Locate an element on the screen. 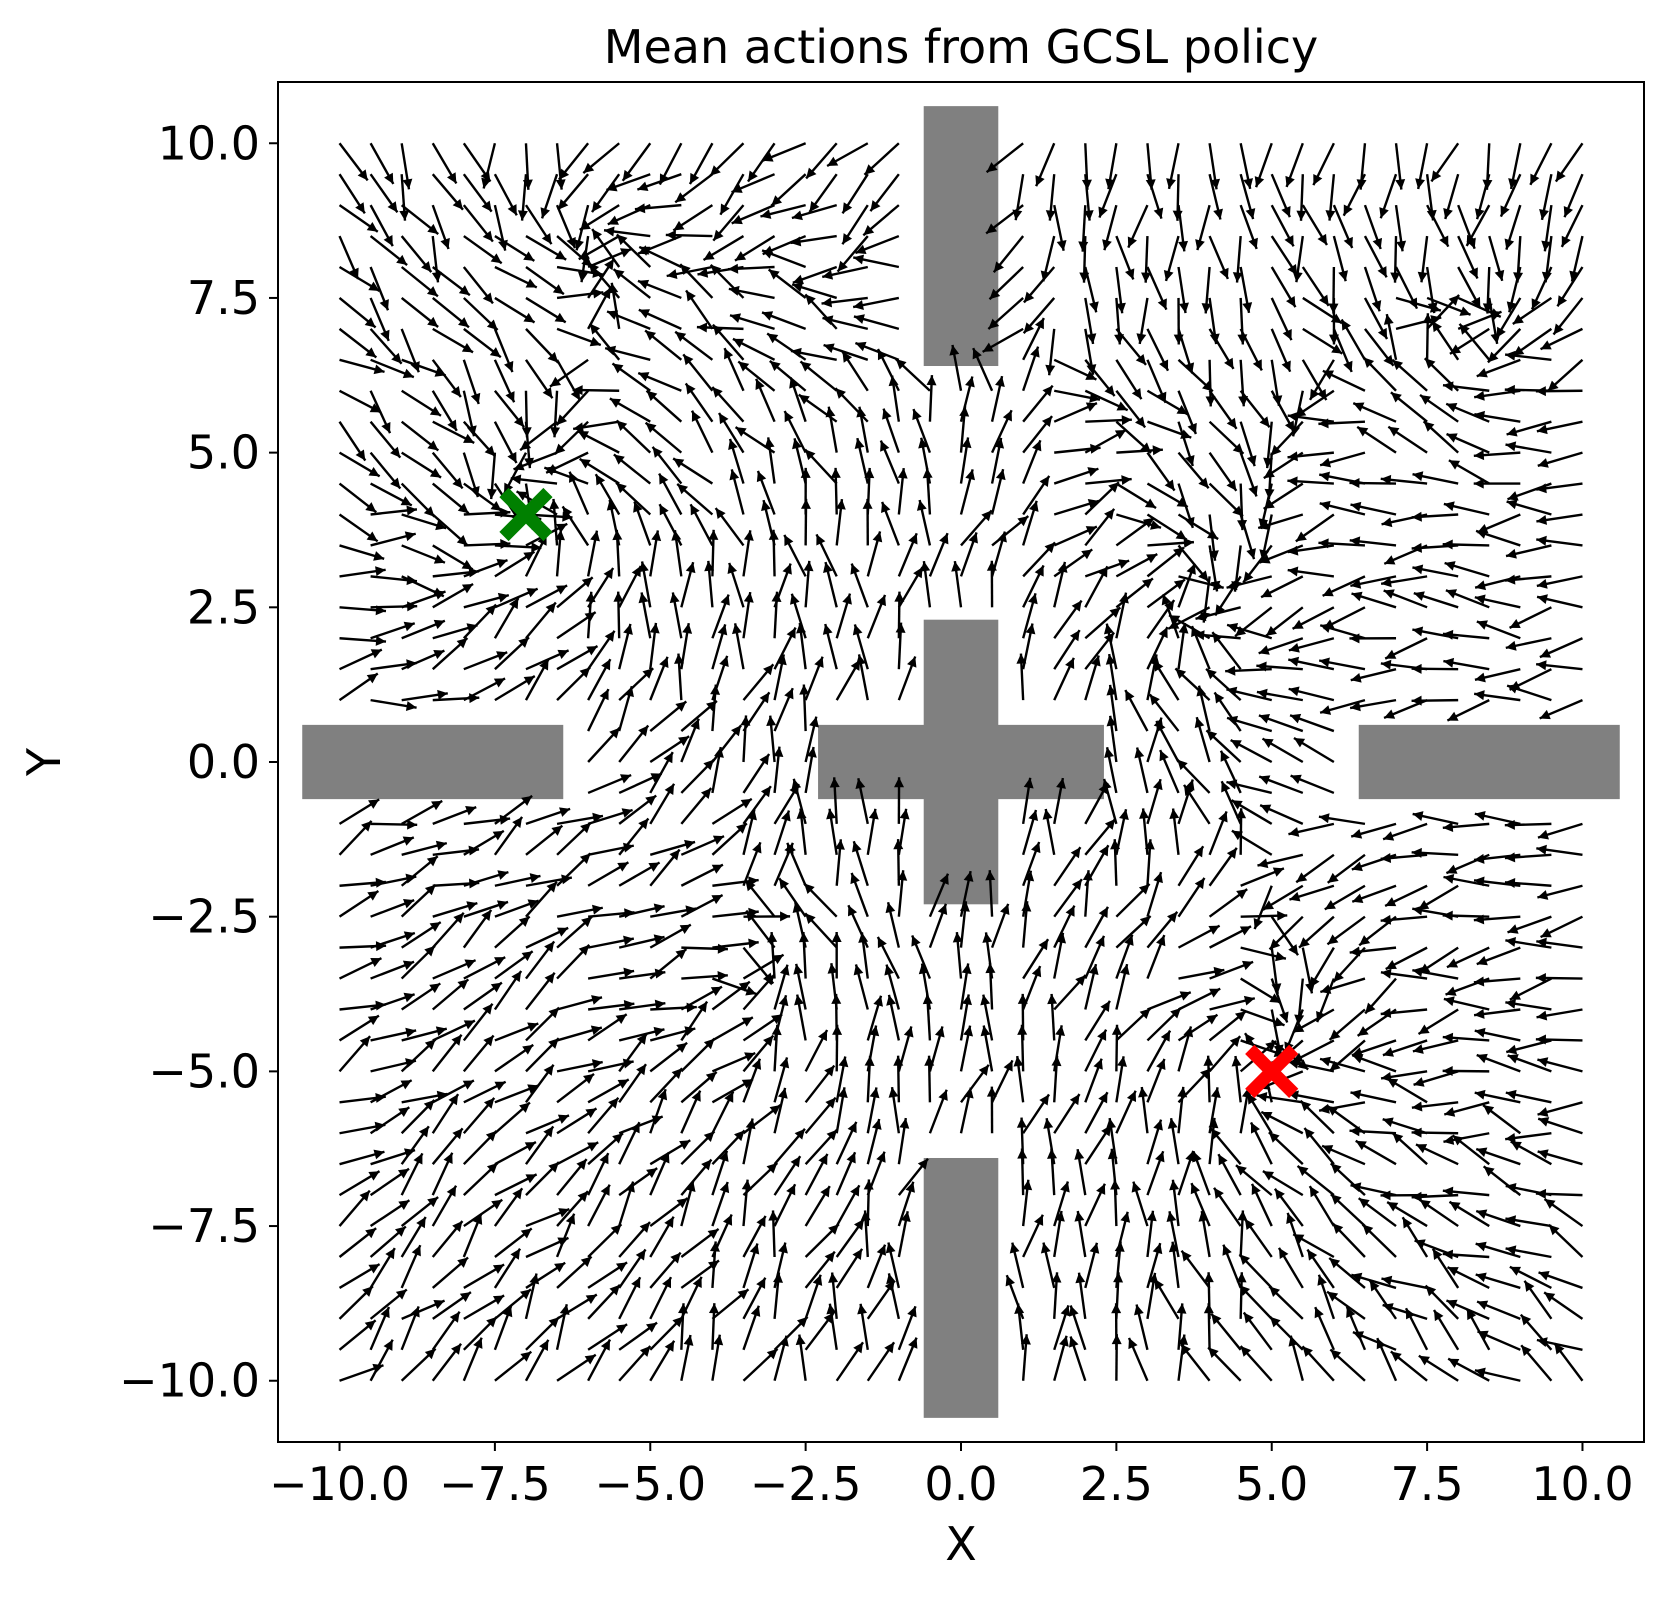  x-tick-label: 2.5 is located at coordinates (1116, 1484).